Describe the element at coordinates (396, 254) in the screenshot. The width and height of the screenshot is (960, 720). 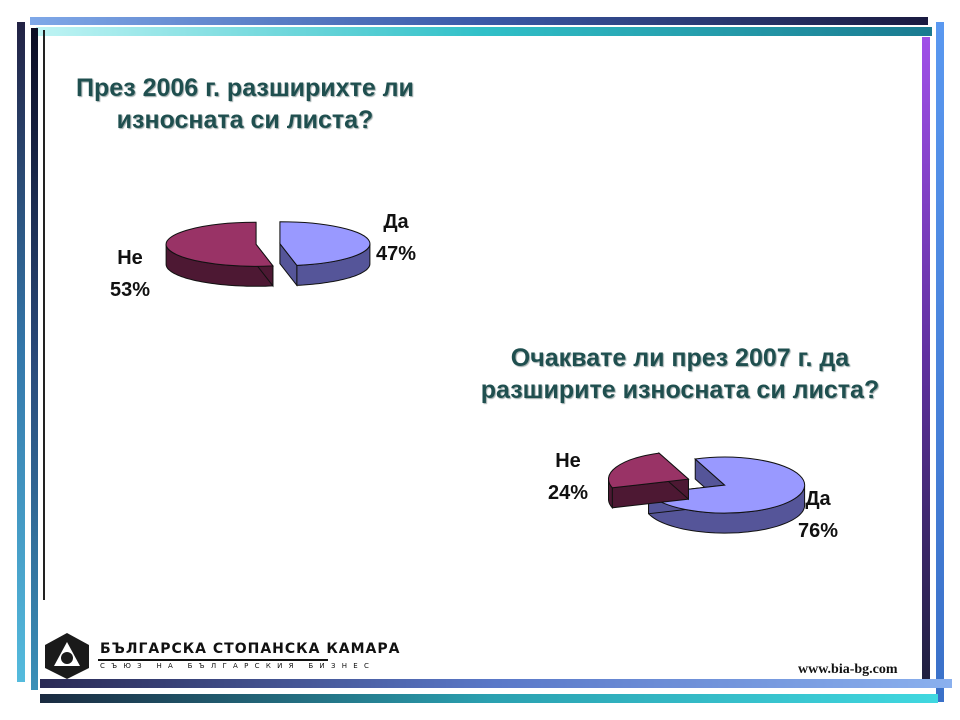
I see `label-2006-da-percent: 47%` at that location.